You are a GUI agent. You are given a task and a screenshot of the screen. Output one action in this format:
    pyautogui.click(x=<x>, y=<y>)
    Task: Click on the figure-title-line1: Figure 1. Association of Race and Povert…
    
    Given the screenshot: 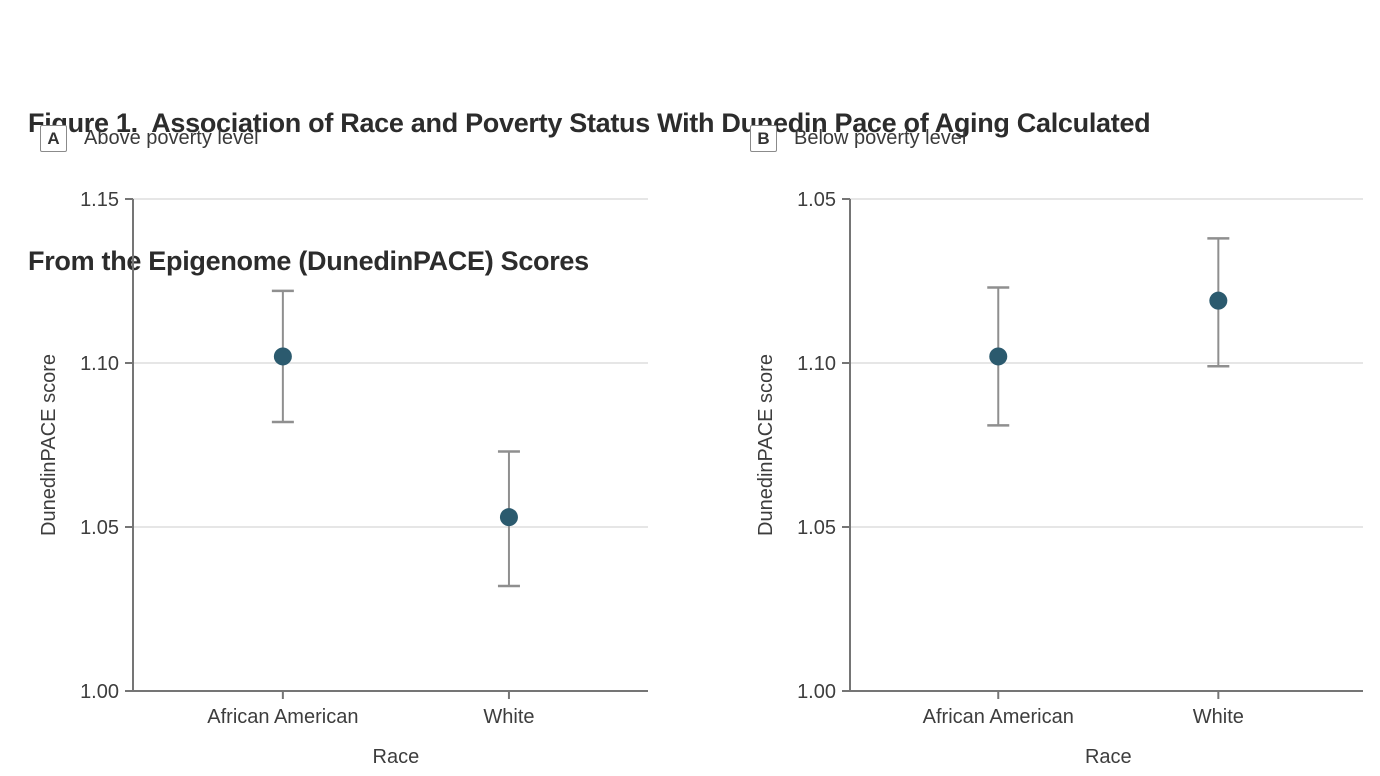 What is the action you would take?
    pyautogui.click(x=589, y=123)
    